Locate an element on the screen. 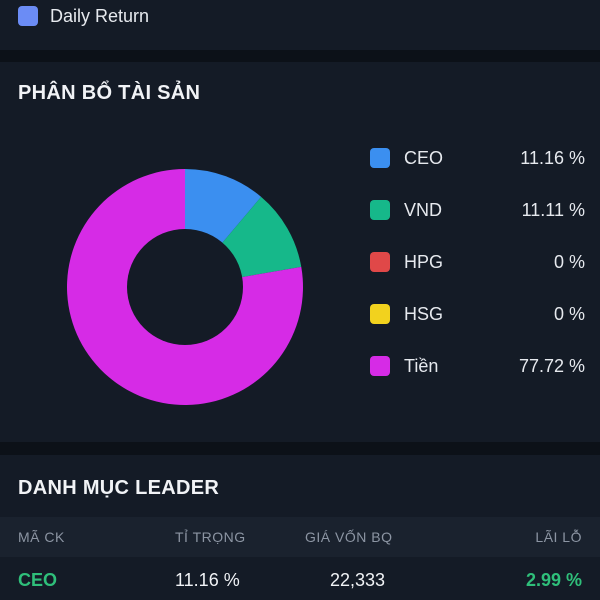  col-weight-header: TỈ TRỌNG is located at coordinates (210, 537).